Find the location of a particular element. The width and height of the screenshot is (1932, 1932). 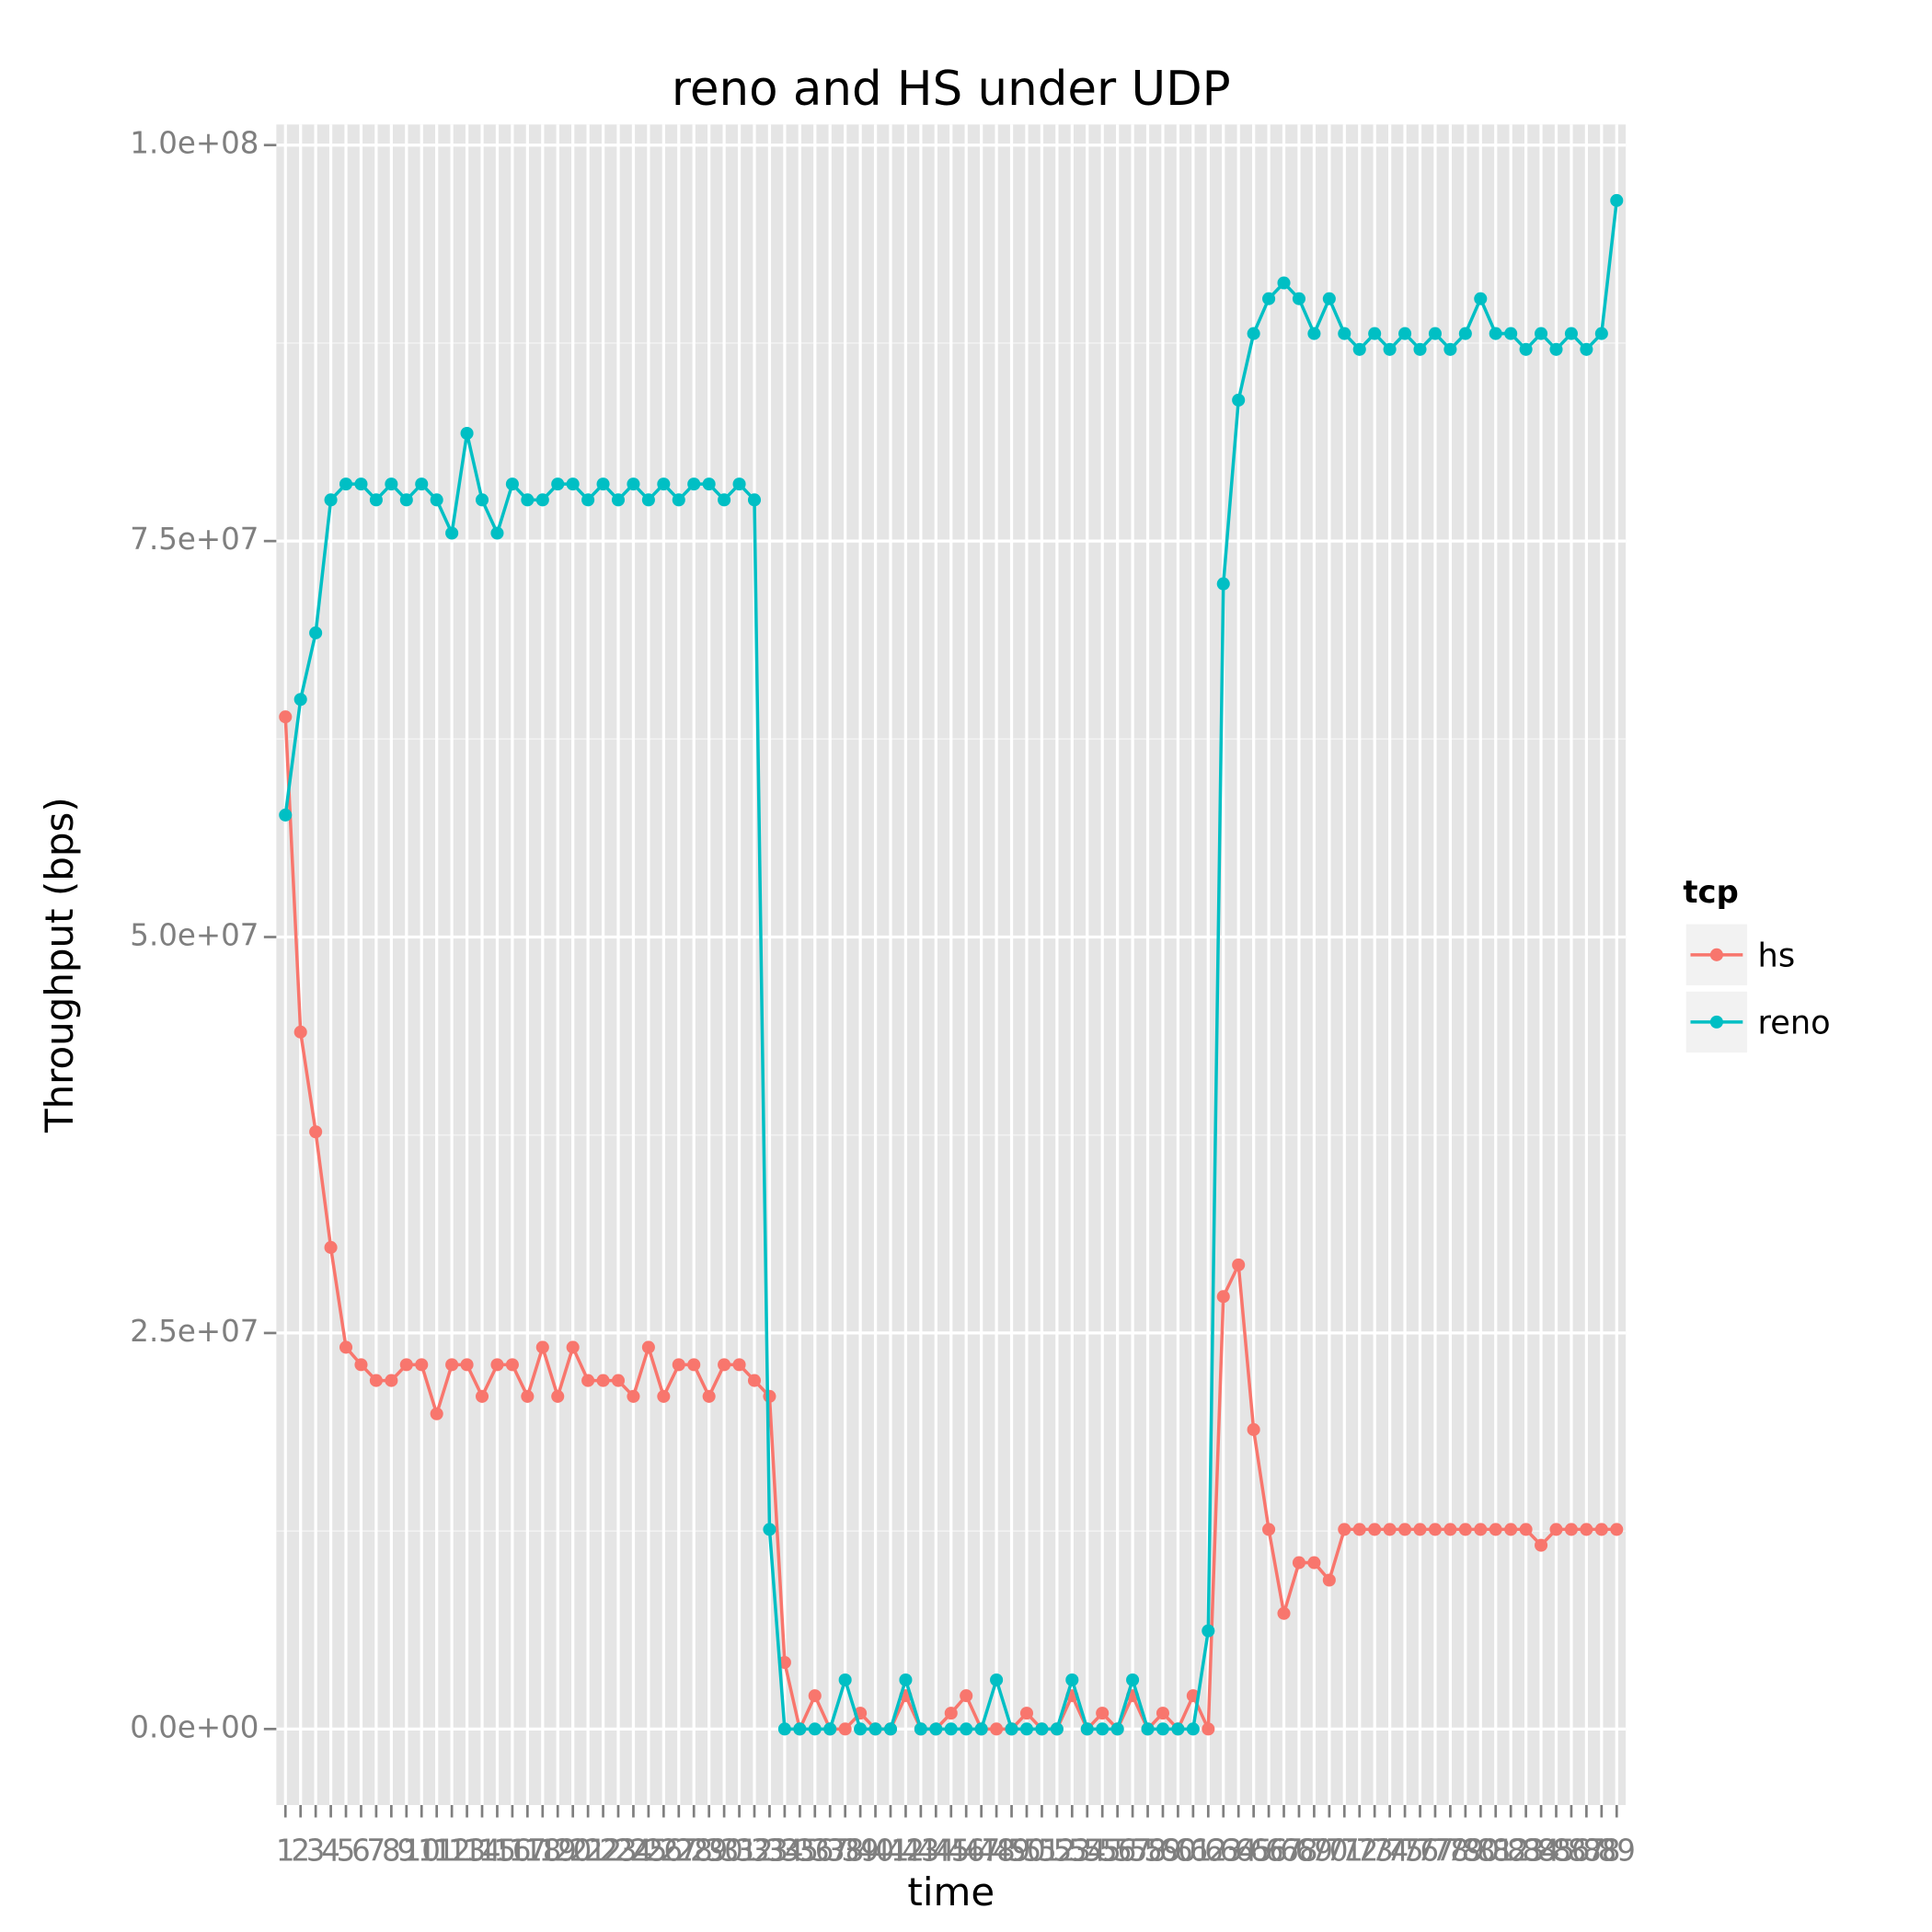

x-tick-label: 78 is located at coordinates (1450, 1850).